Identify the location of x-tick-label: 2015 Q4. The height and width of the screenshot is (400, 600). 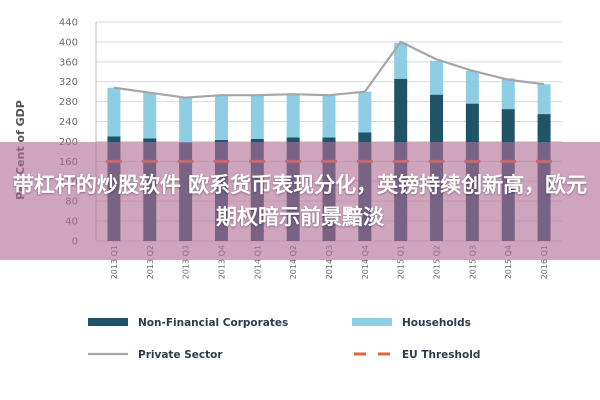
(508, 262).